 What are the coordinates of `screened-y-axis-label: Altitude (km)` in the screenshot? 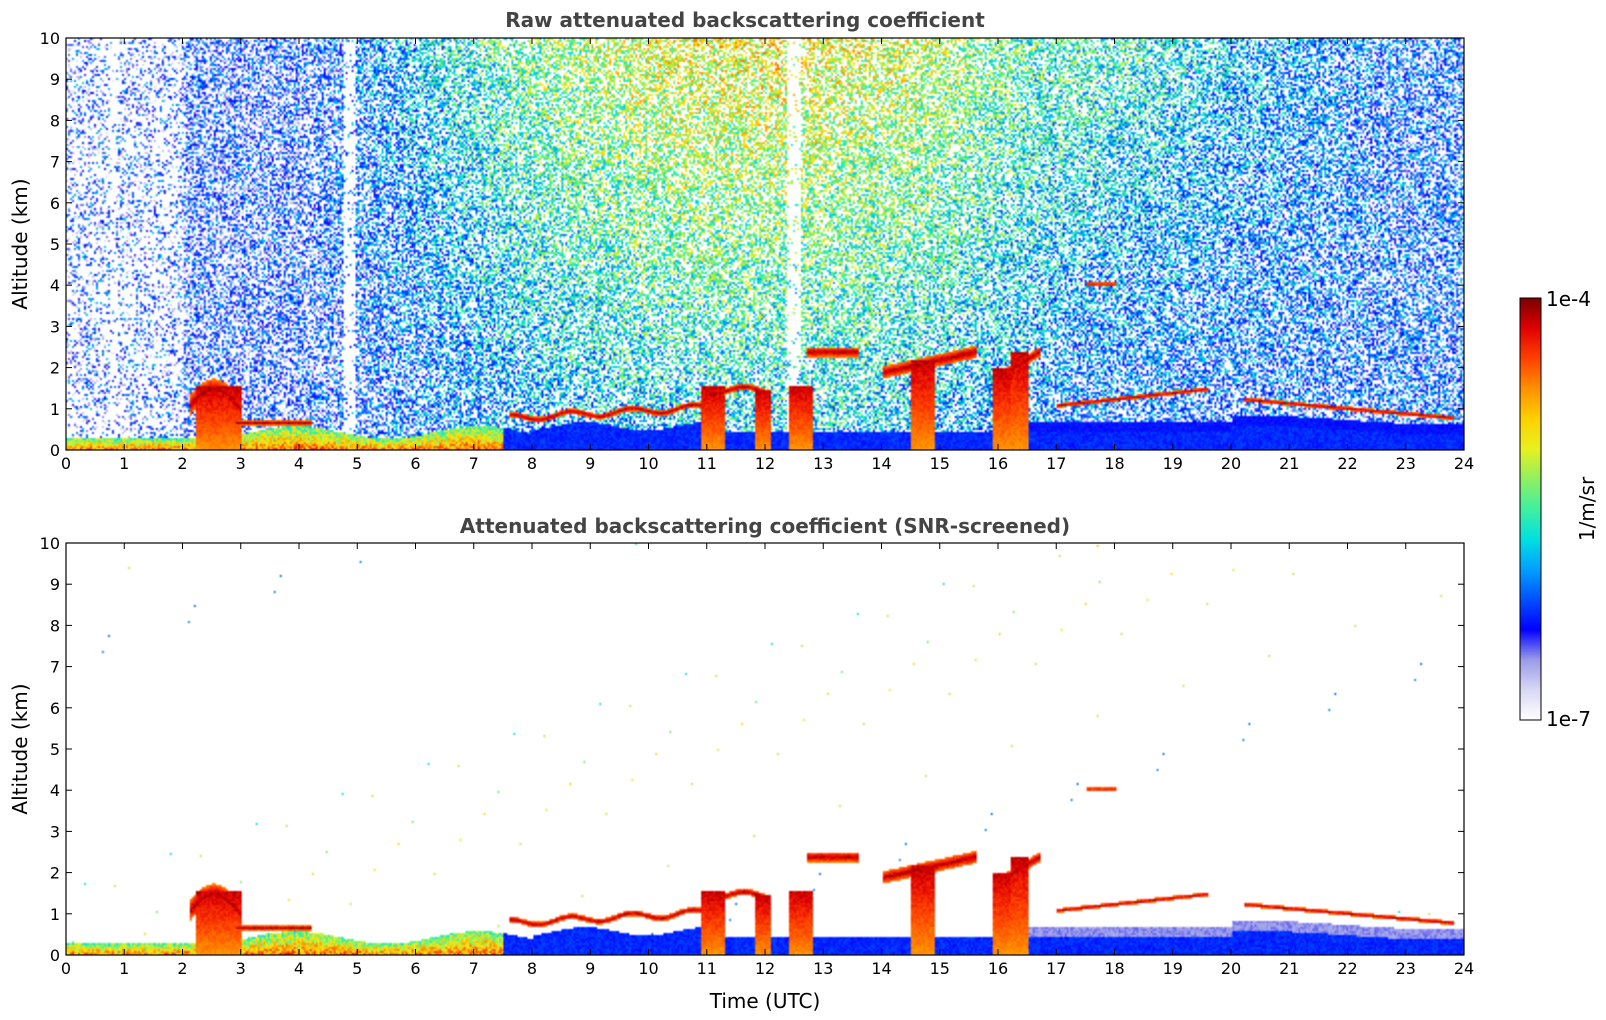 It's located at (20, 748).